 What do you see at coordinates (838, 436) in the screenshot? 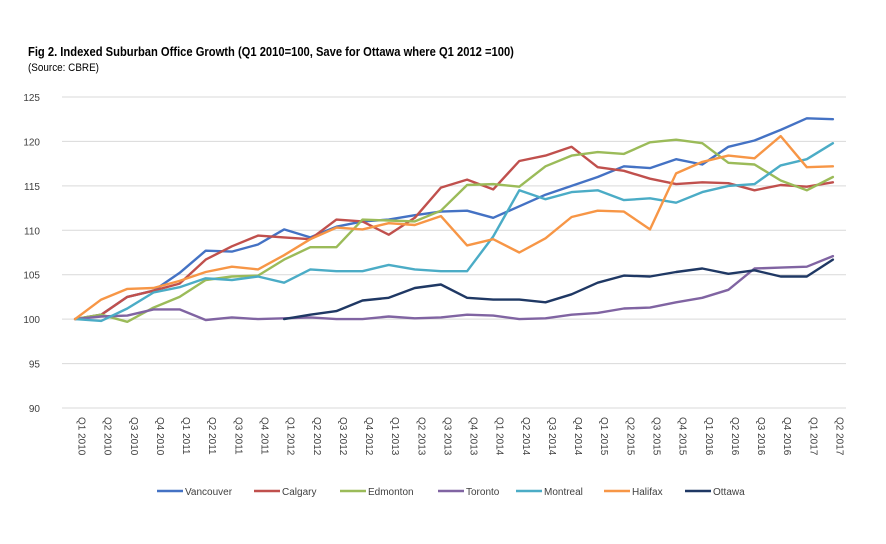
I see `x-tick-label: Q2 2017` at bounding box center [838, 436].